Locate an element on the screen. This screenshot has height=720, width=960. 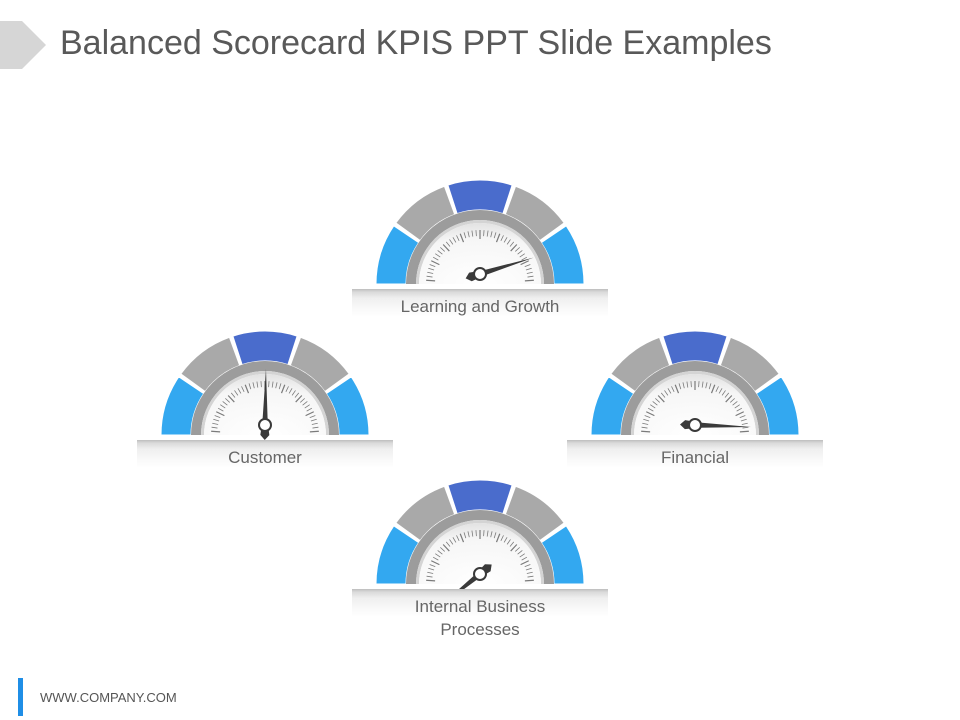
gauge-label: Customer is located at coordinates (265, 457).